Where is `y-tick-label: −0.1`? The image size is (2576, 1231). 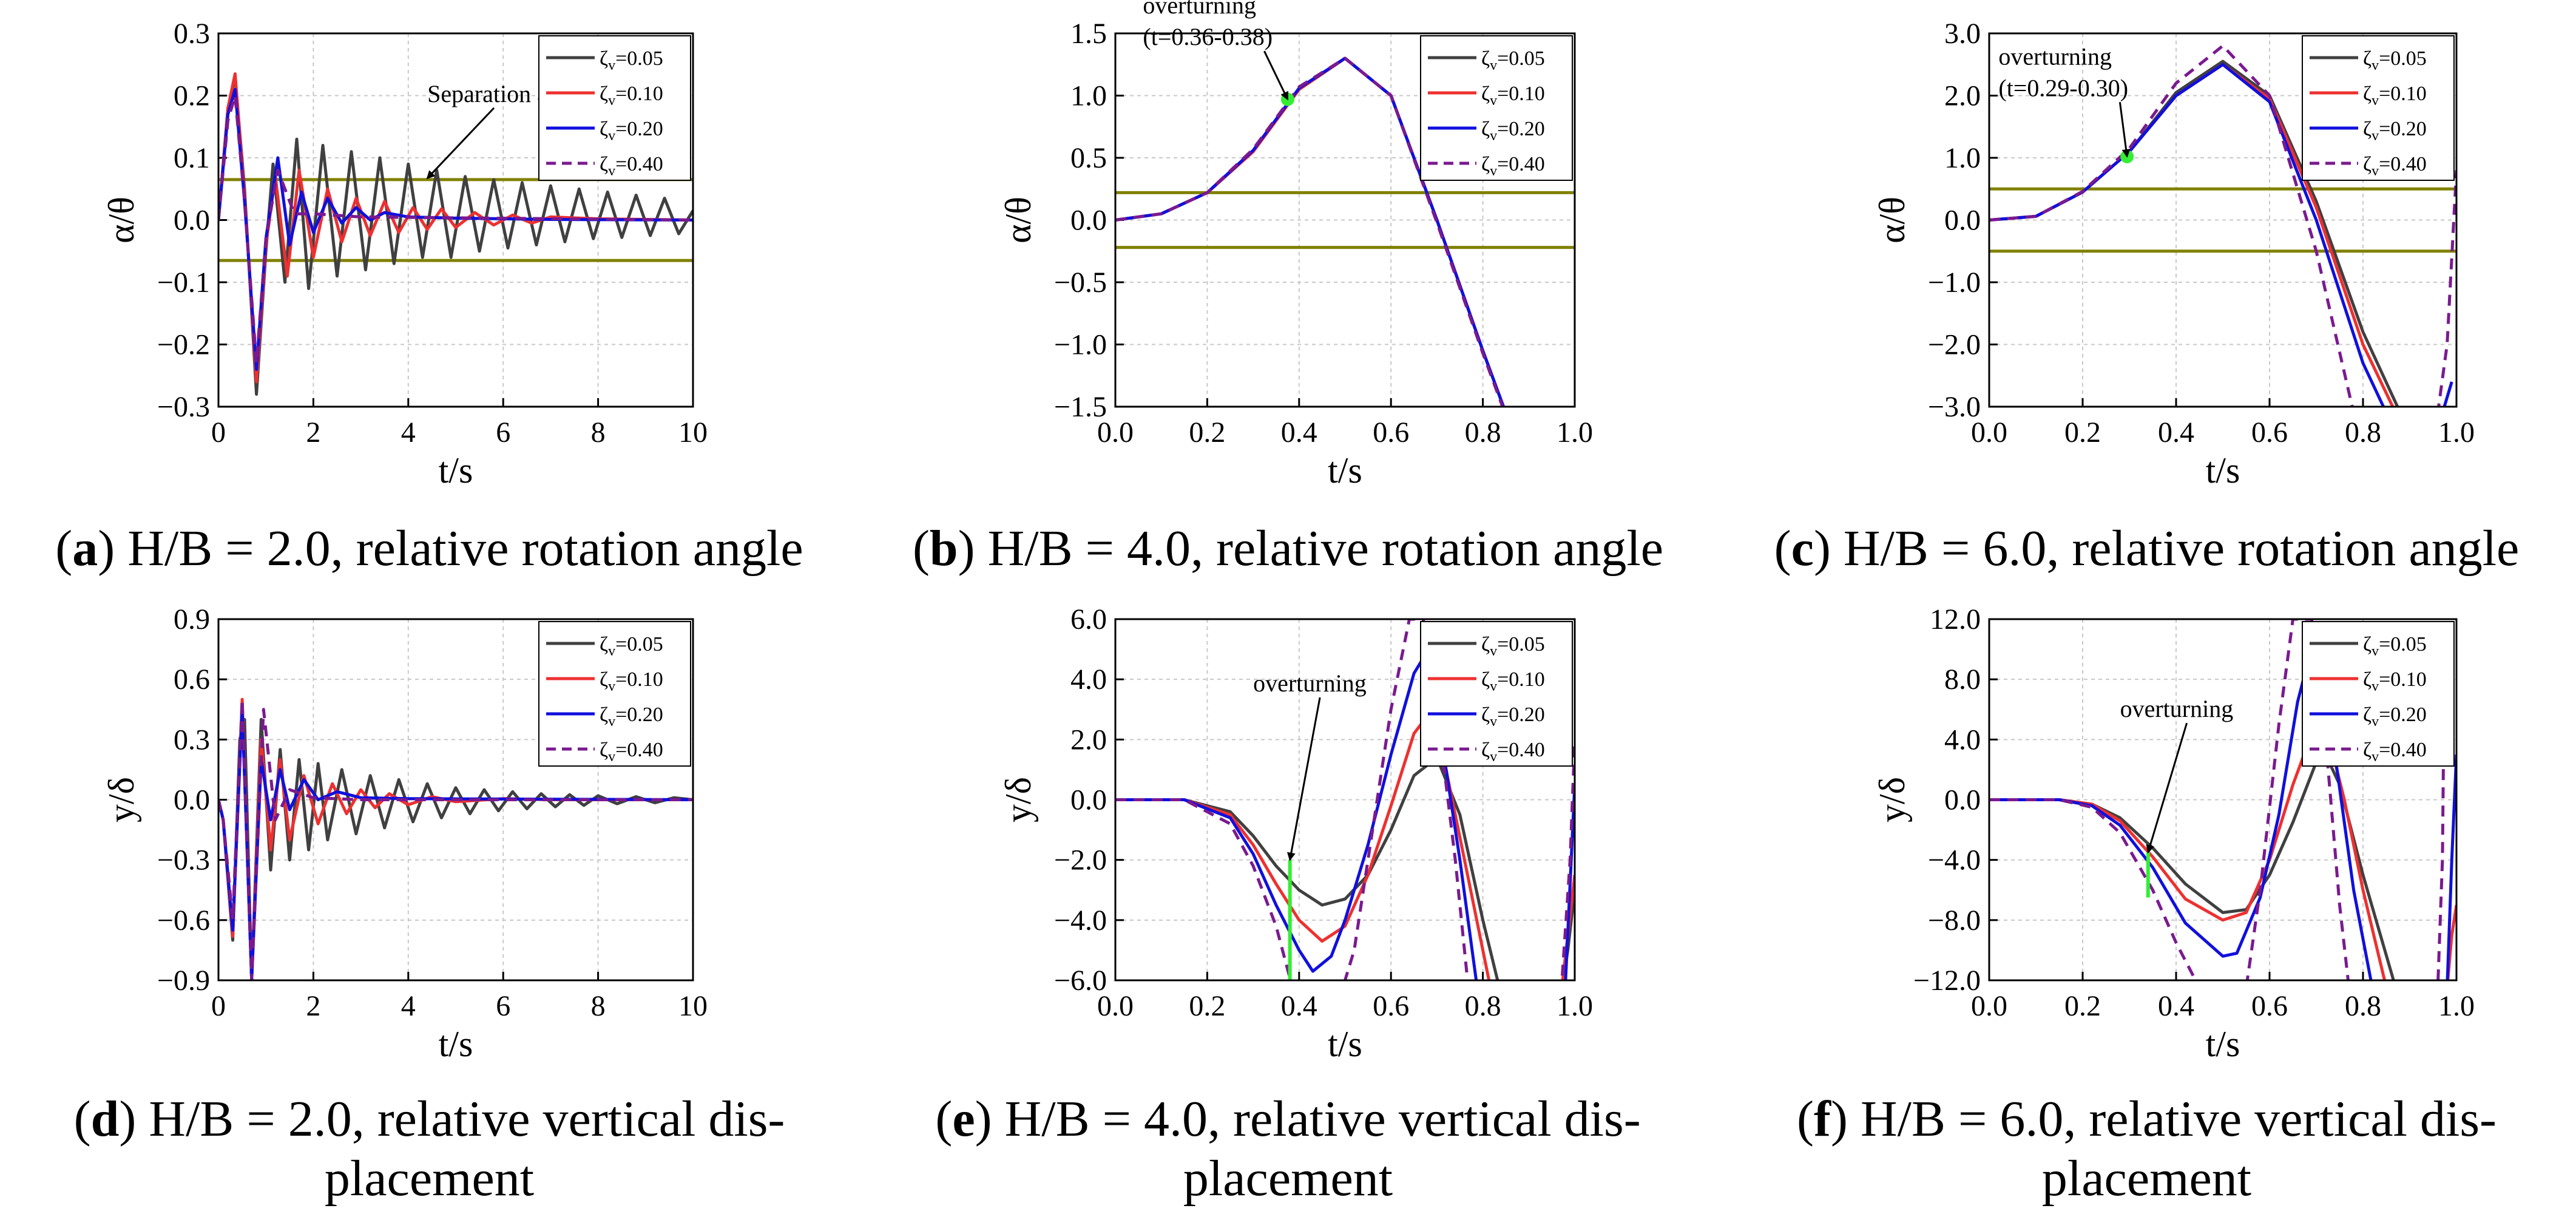
y-tick-label: −0.1 is located at coordinates (183, 283).